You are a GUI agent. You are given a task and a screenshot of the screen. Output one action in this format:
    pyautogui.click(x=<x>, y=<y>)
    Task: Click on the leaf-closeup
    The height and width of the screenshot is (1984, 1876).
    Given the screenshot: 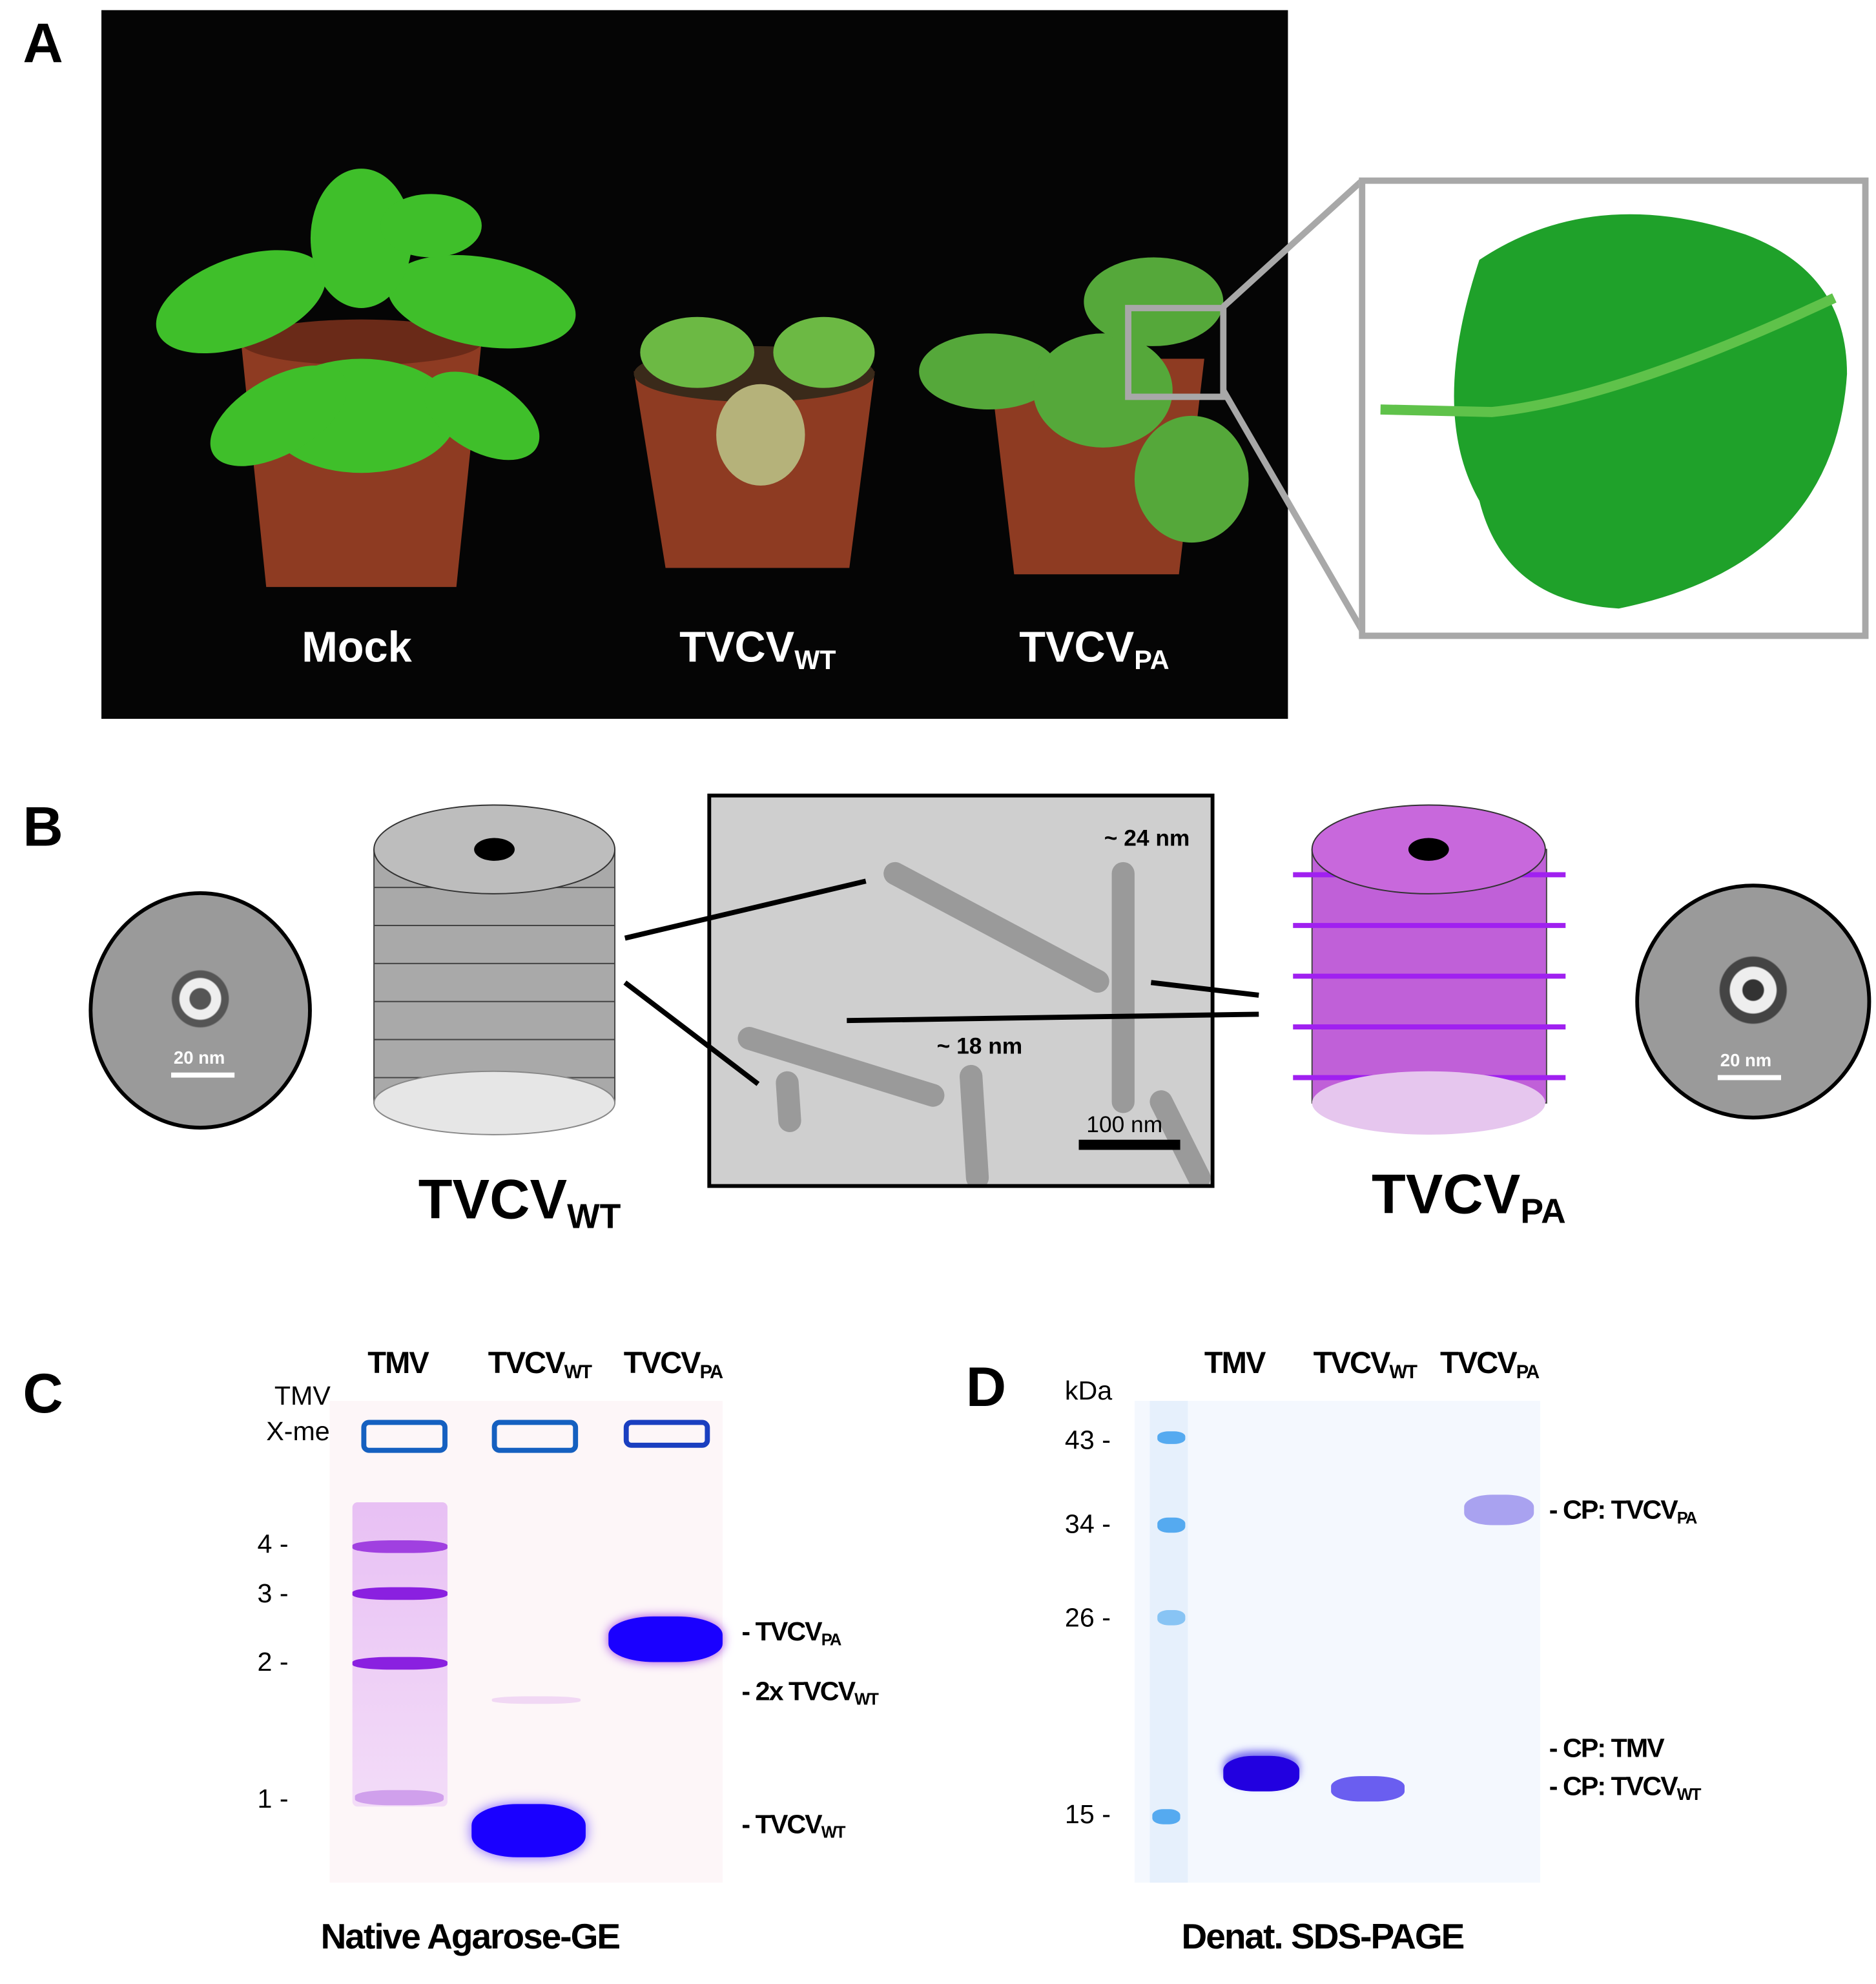 What is the action you would take?
    pyautogui.click(x=1614, y=408)
    